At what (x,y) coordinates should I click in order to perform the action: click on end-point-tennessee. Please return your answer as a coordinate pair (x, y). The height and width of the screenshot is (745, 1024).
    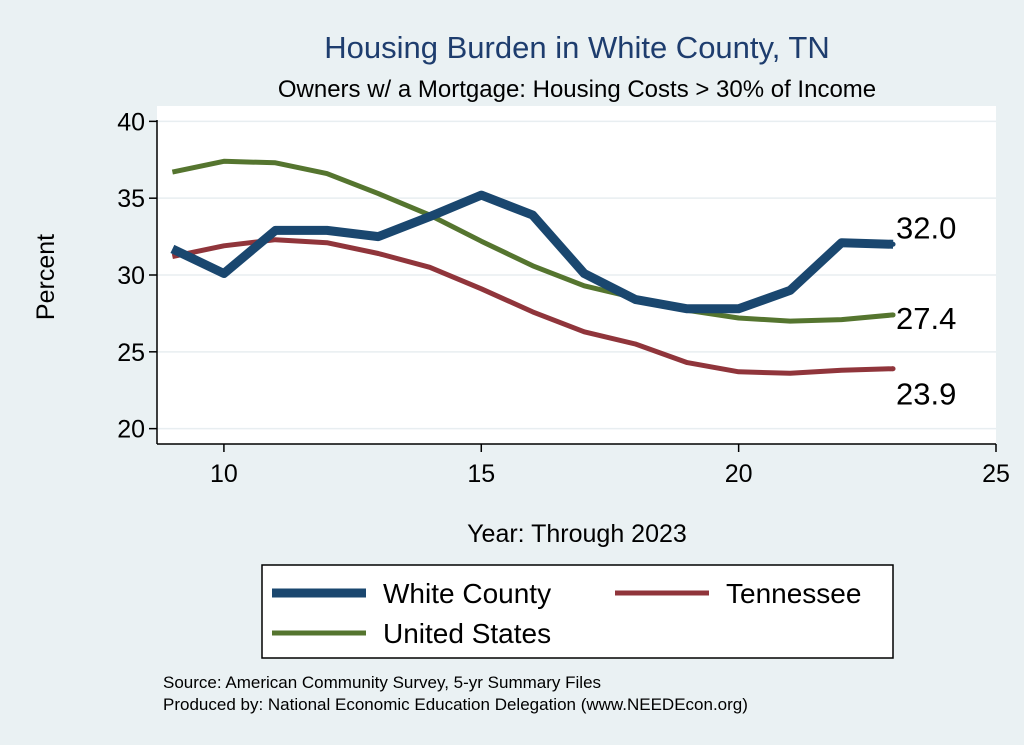
    Looking at the image, I should click on (893, 369).